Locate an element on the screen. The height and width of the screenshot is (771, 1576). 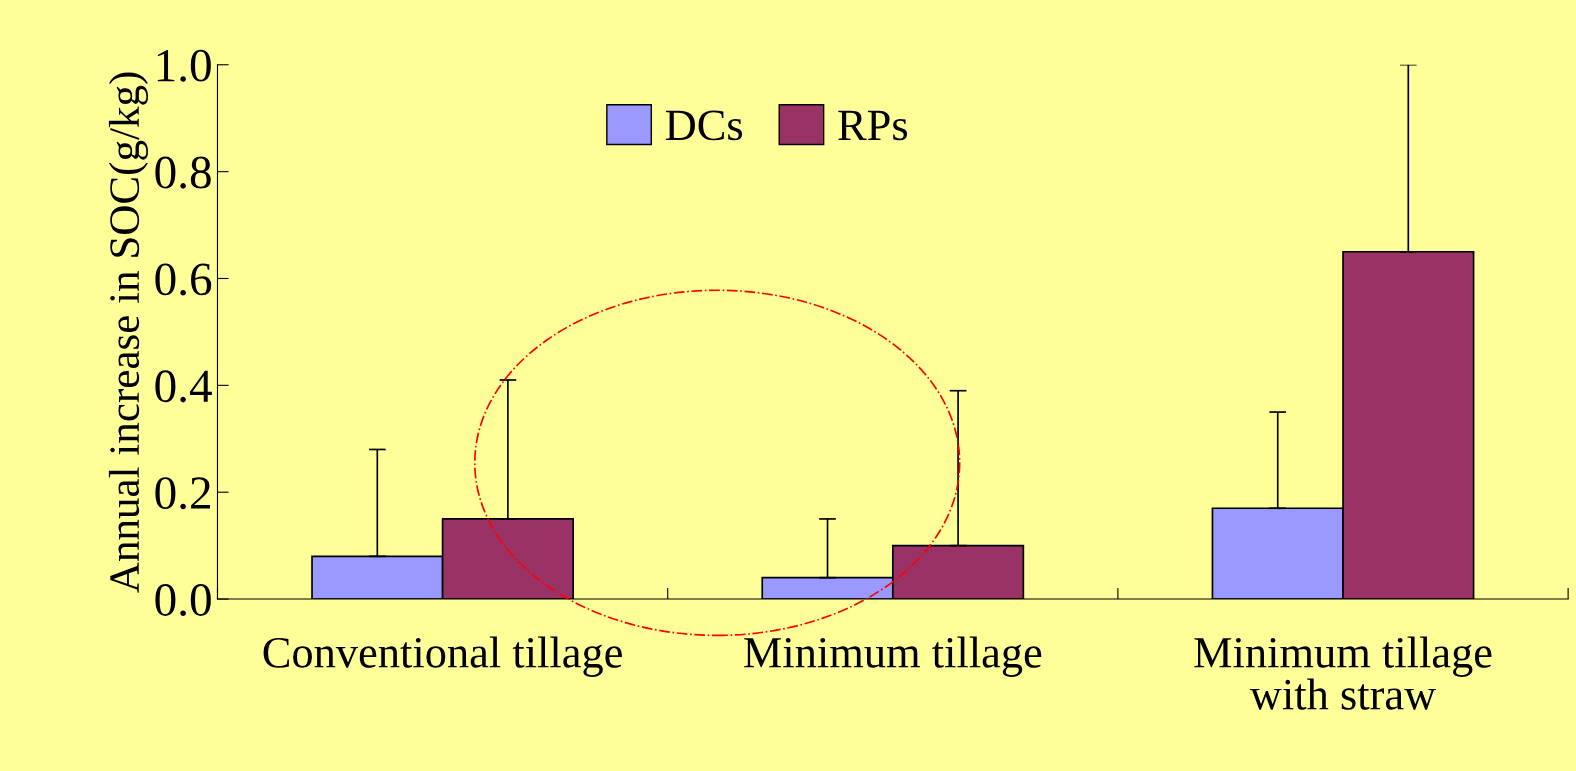
y-tick-label: 0.6 is located at coordinates (183, 279).